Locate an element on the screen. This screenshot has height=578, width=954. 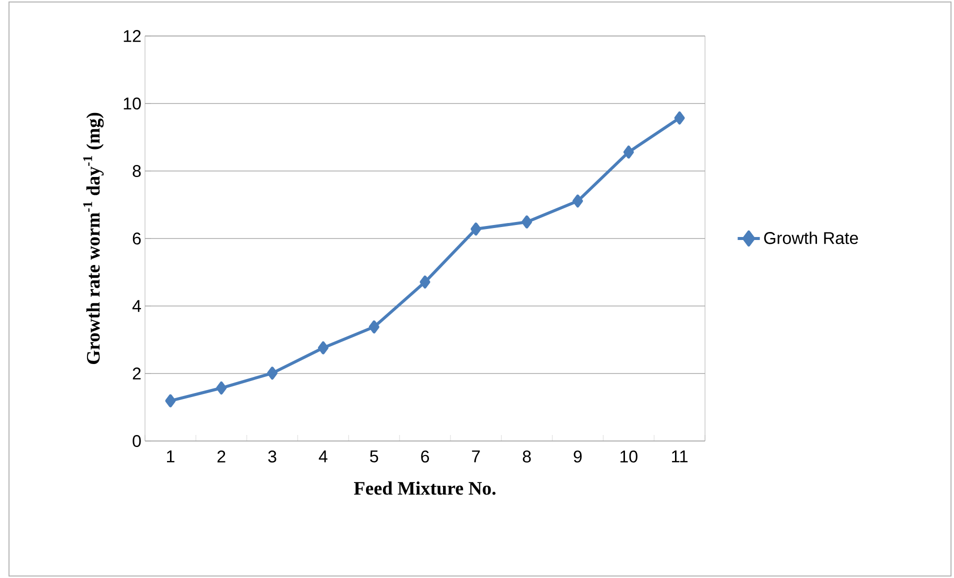
y-tick-label: 0 is located at coordinates (136, 441).